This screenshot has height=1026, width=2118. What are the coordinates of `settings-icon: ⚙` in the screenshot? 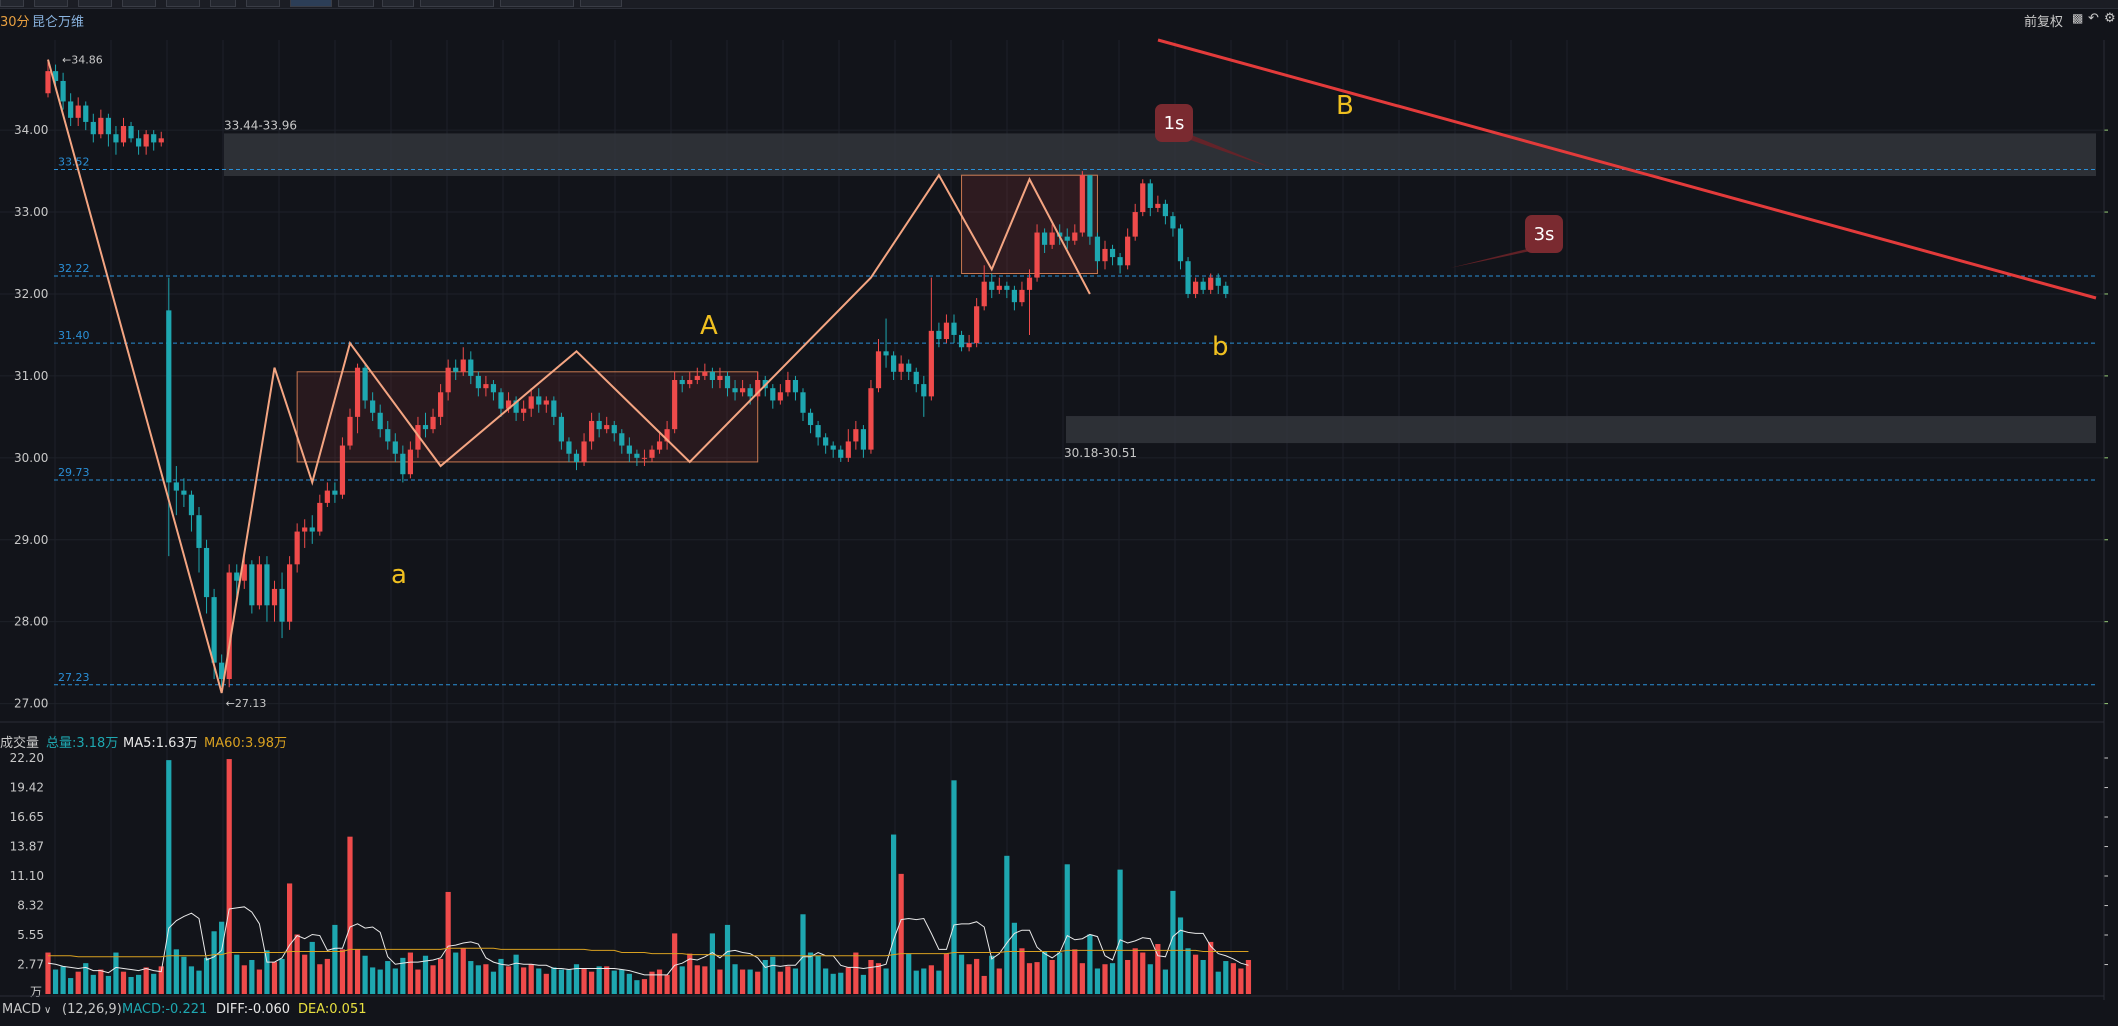 It's located at (2110, 18).